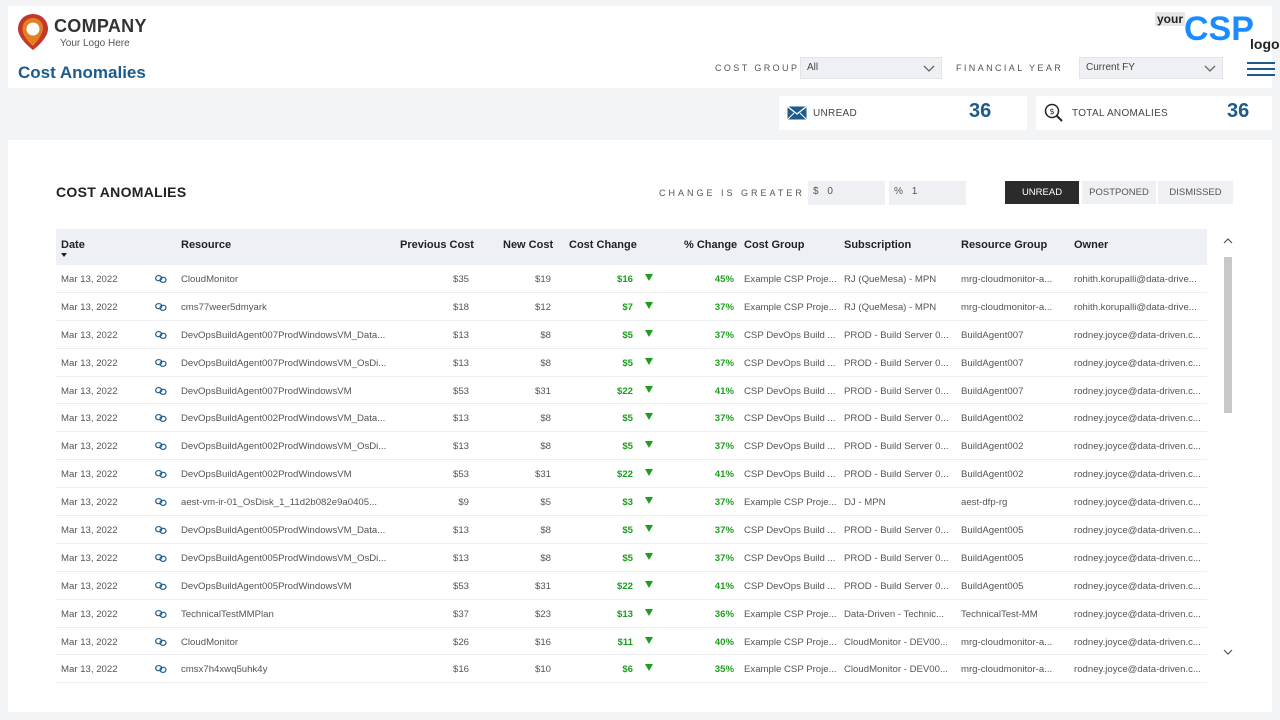 The height and width of the screenshot is (720, 1280). What do you see at coordinates (830, 191) in the screenshot?
I see `dollar-threshold-value: 0` at bounding box center [830, 191].